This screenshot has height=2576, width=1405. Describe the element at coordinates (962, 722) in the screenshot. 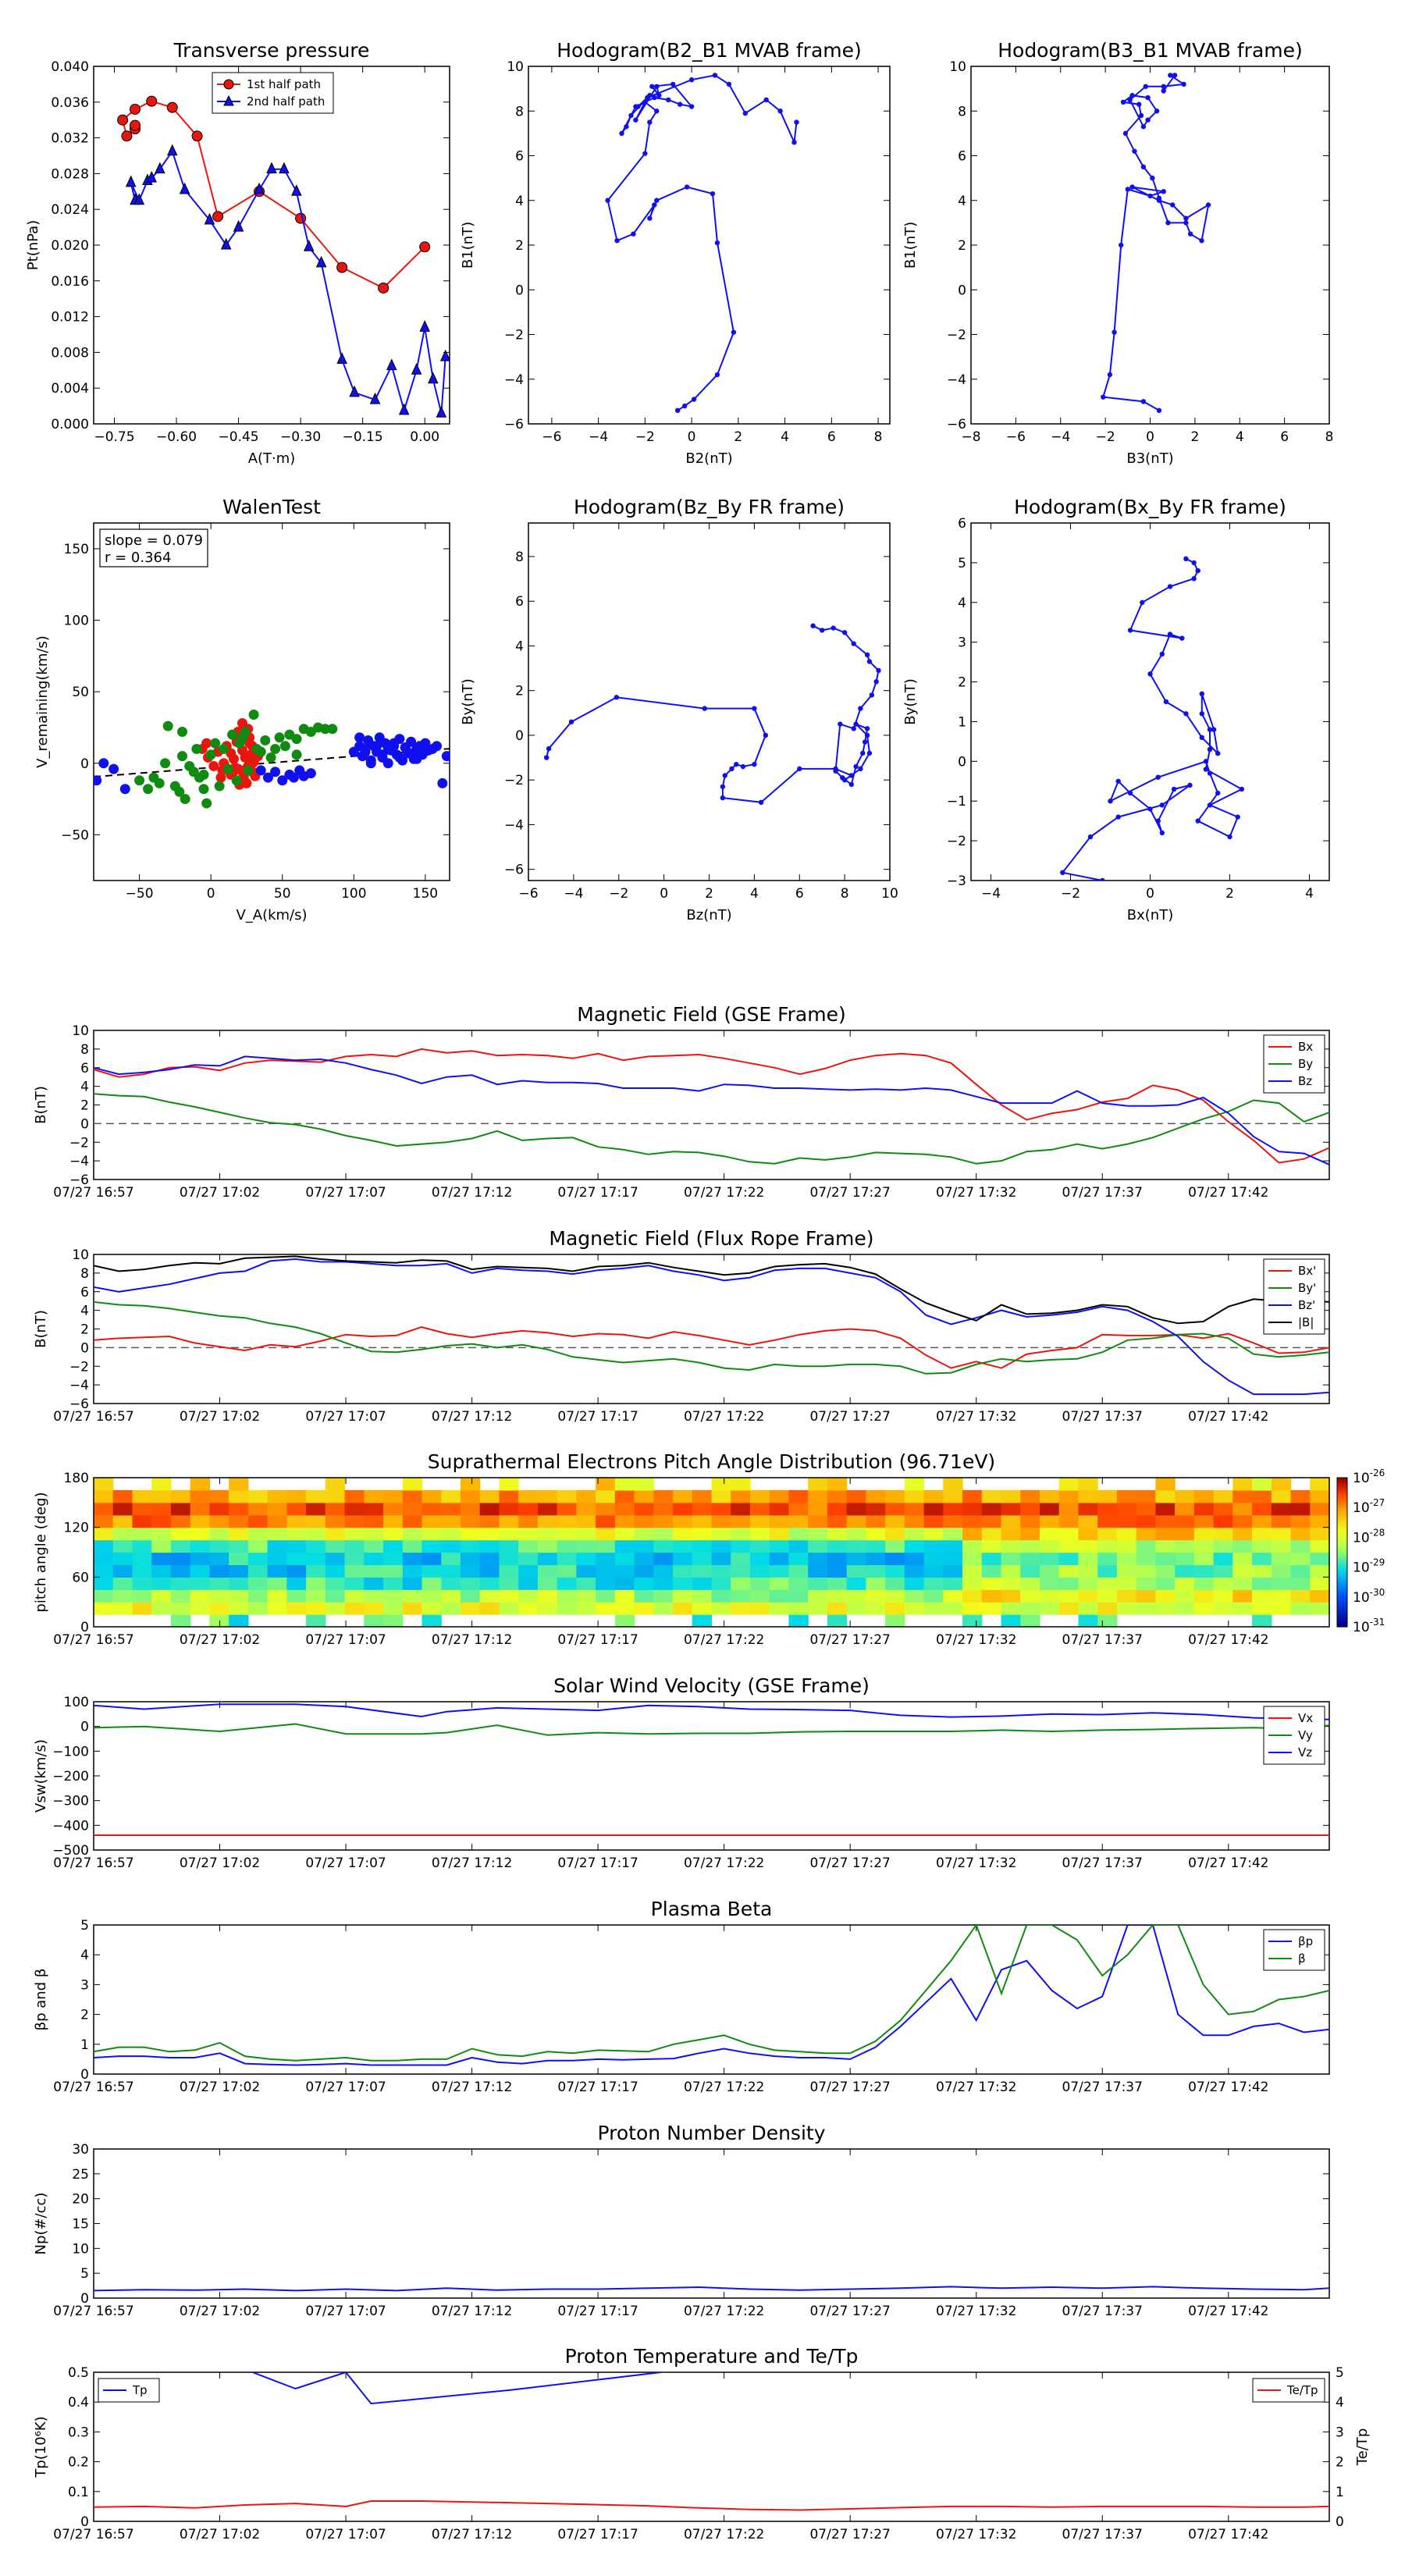

I see `y-tick-label: 1` at that location.